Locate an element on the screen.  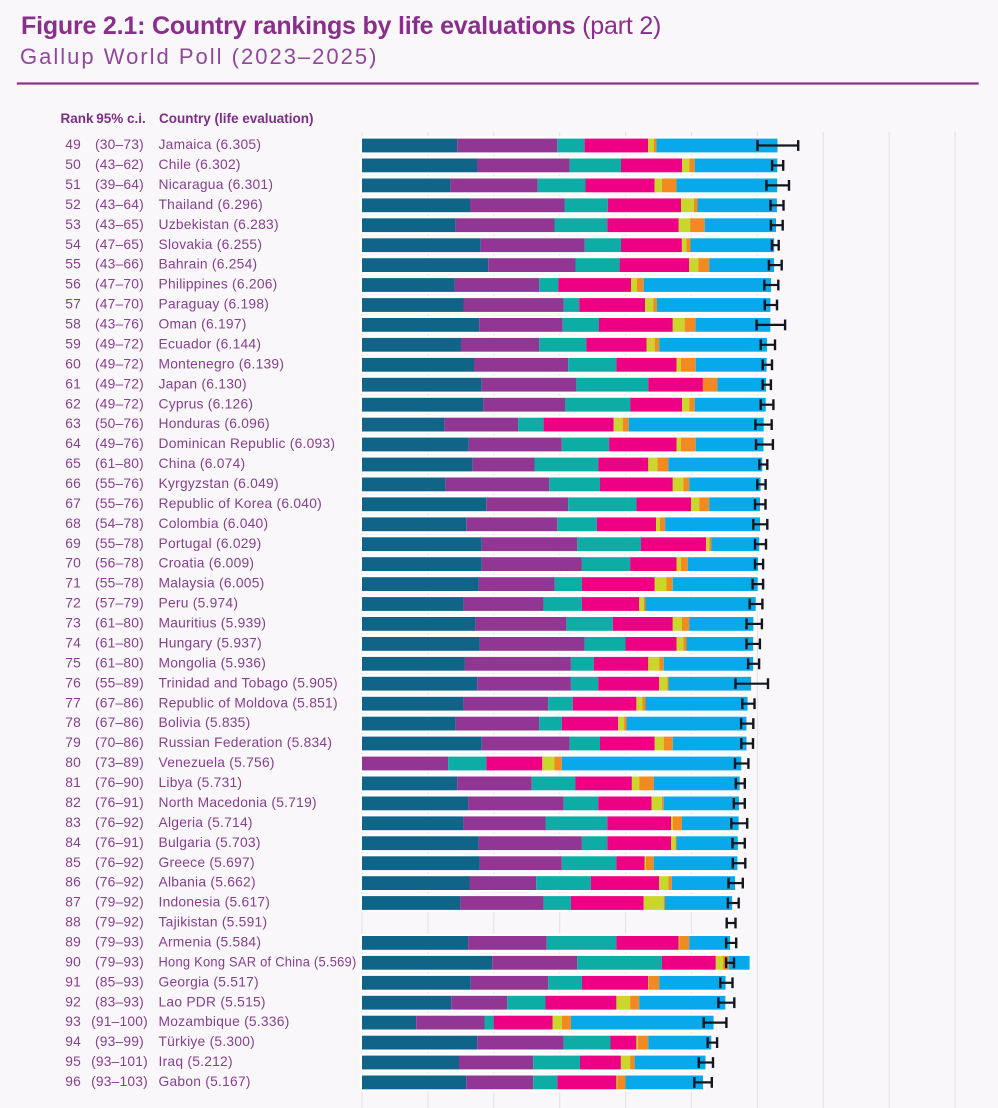
svg-text: 54 is located at coordinates (73, 244).